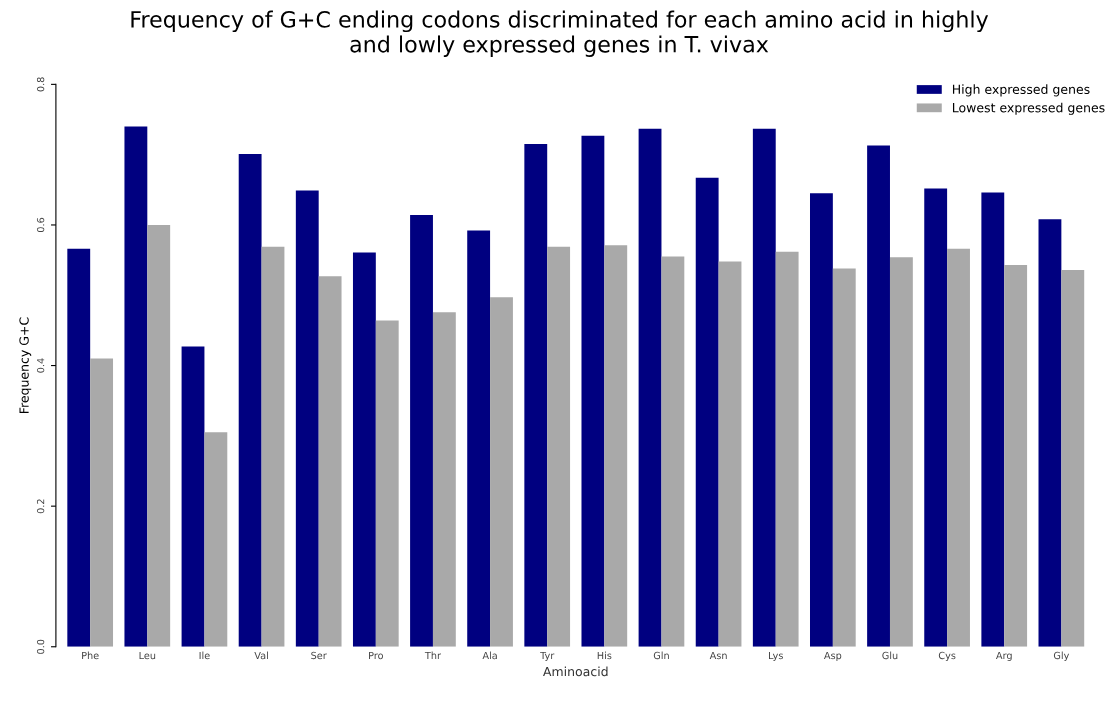 This screenshot has width=1118, height=703. What do you see at coordinates (718, 655) in the screenshot?
I see `x-tick-label: Asn` at bounding box center [718, 655].